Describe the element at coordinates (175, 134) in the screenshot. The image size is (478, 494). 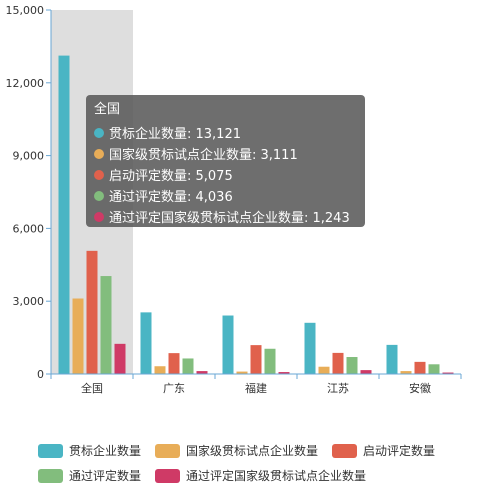
I see `tooltip-row-text: 贯标企业数量: 13,121` at that location.